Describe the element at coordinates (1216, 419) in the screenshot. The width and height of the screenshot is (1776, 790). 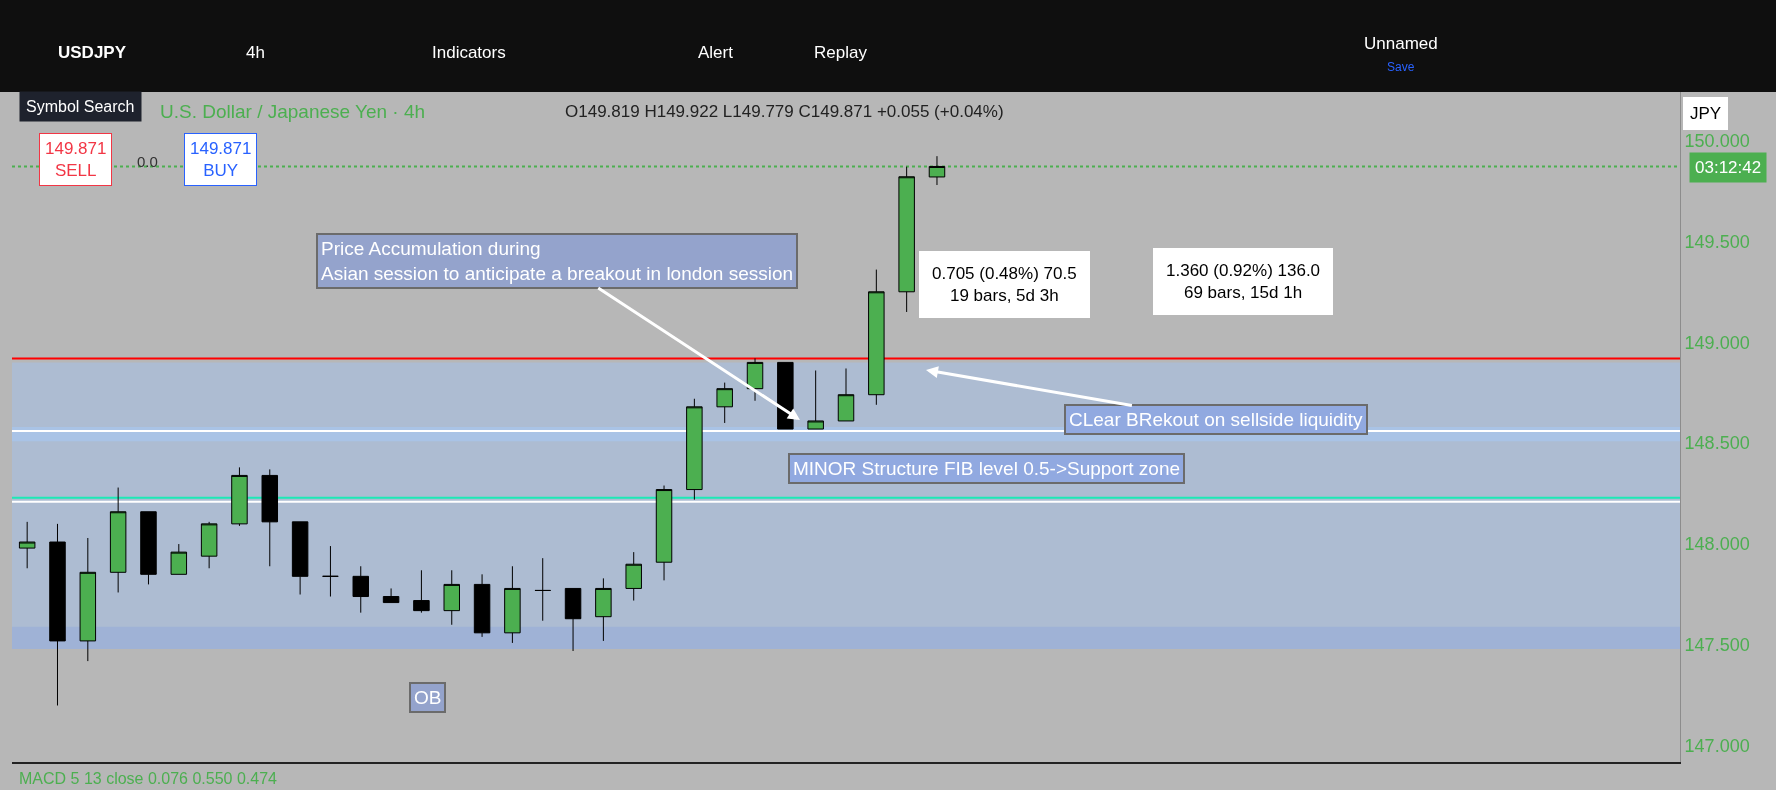
I see `annotation: CLear BRekout on sellside liquidity` at that location.